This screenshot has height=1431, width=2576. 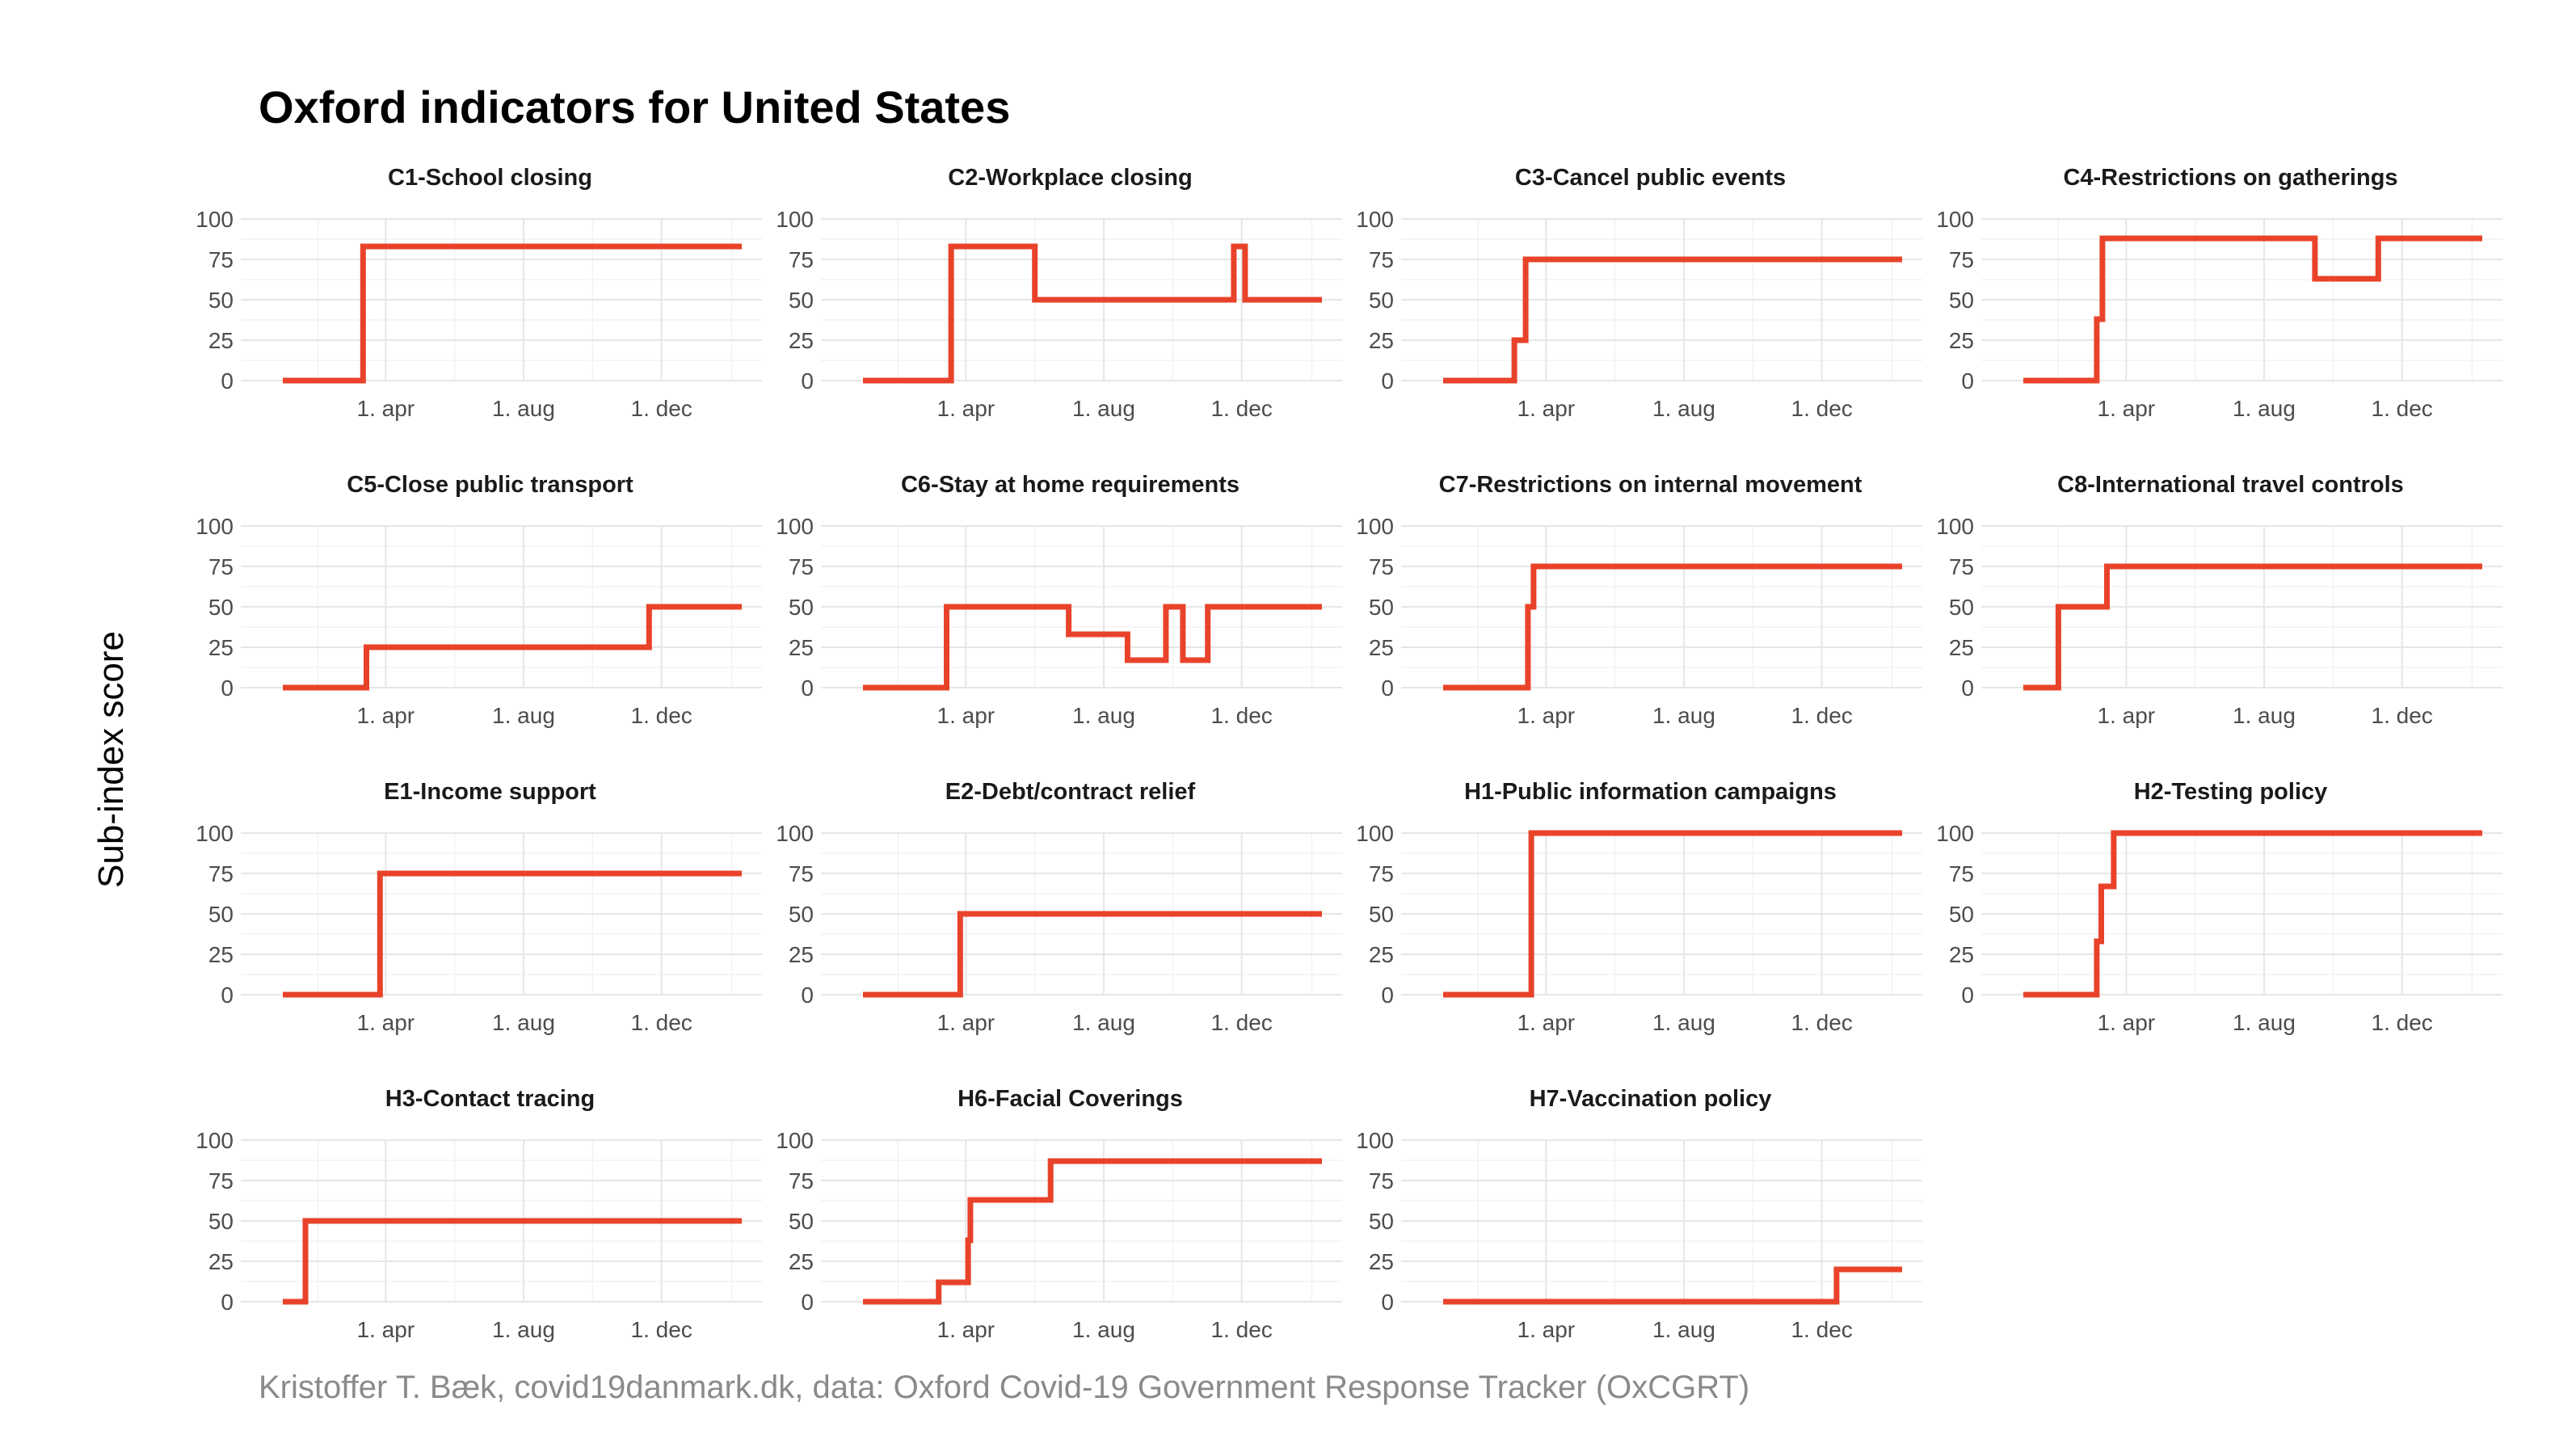 What do you see at coordinates (635, 107) in the screenshot?
I see `chart-title: Oxford indicators for United States` at bounding box center [635, 107].